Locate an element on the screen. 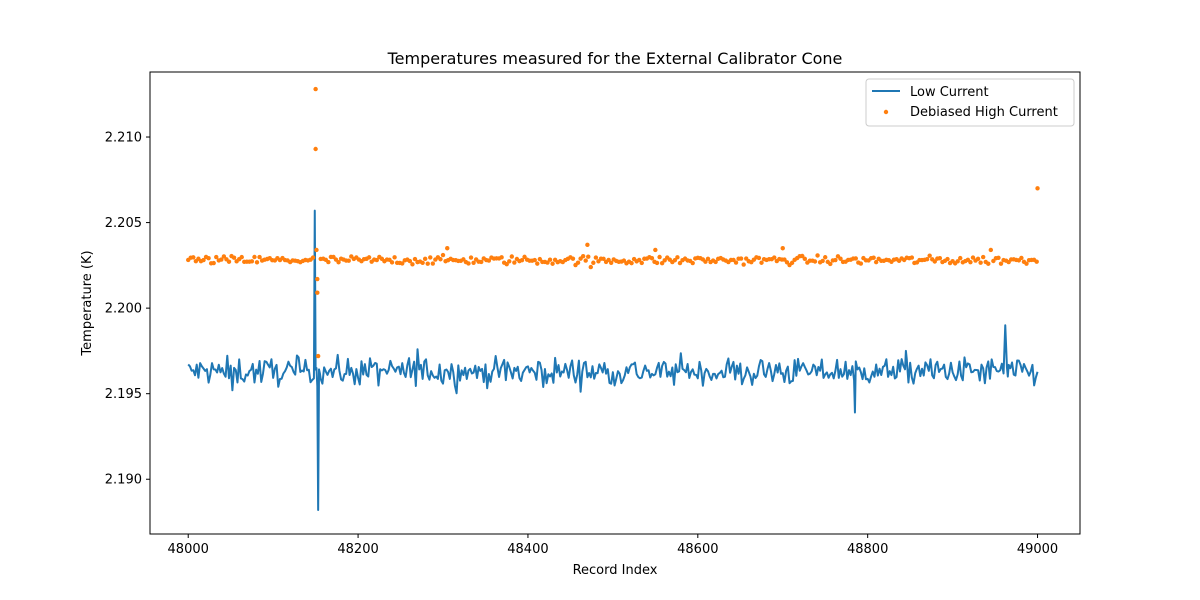  y-tick-label: 2.190 is located at coordinates (123, 480).